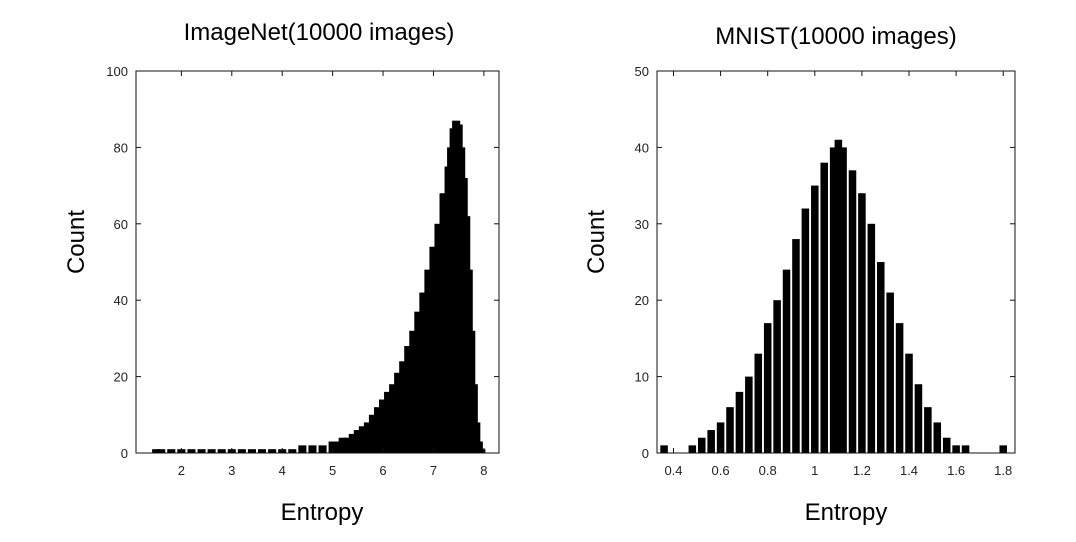  I want to click on x-tick-label: 0.4, so click(673, 470).